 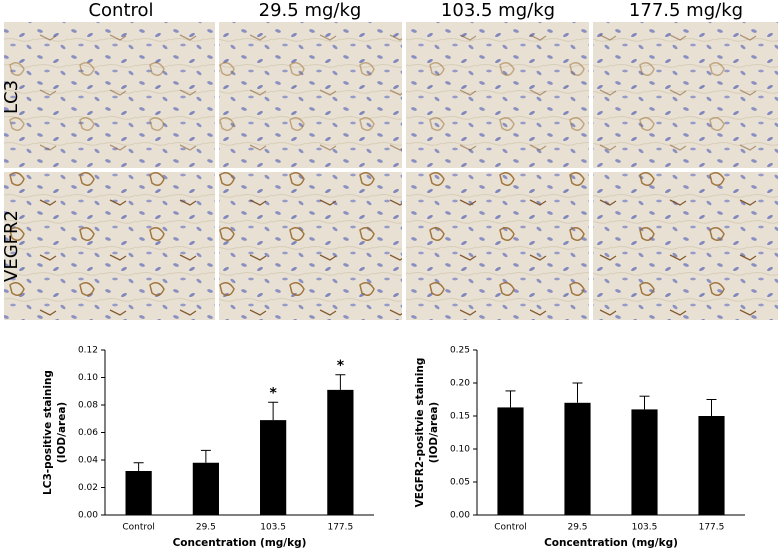 What do you see at coordinates (88, 461) in the screenshot?
I see `y-tick-label: 0.04` at bounding box center [88, 461].